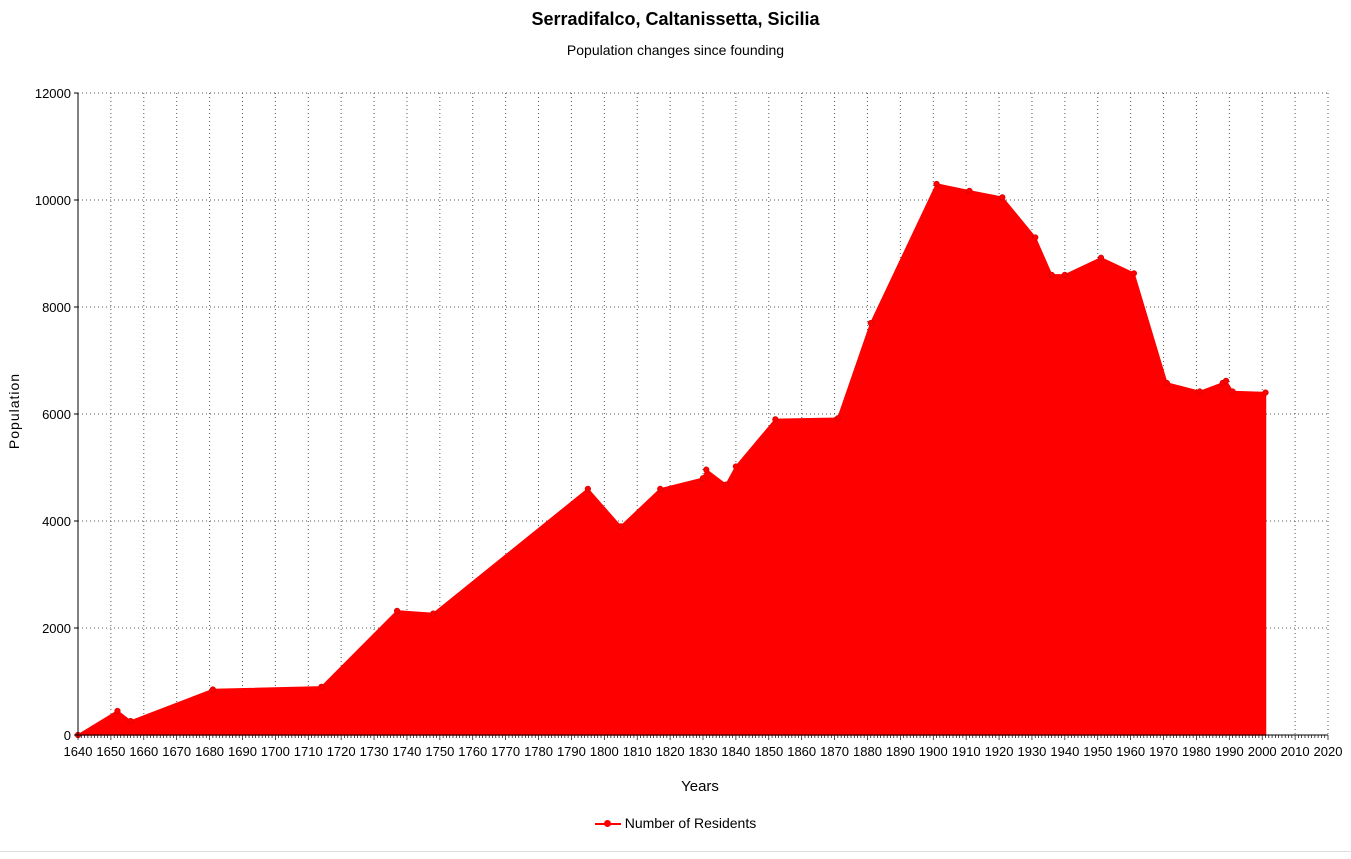 The image size is (1351, 859). Describe the element at coordinates (1328, 751) in the screenshot. I see `x-tick-label: 2020` at that location.